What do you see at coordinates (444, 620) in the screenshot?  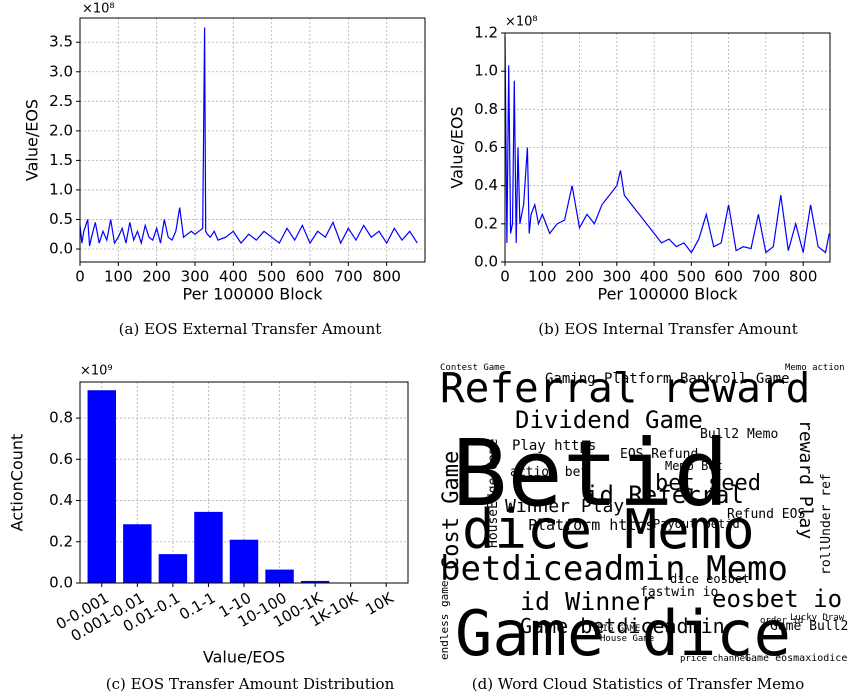 I see `cloud-word: endless game` at bounding box center [444, 620].